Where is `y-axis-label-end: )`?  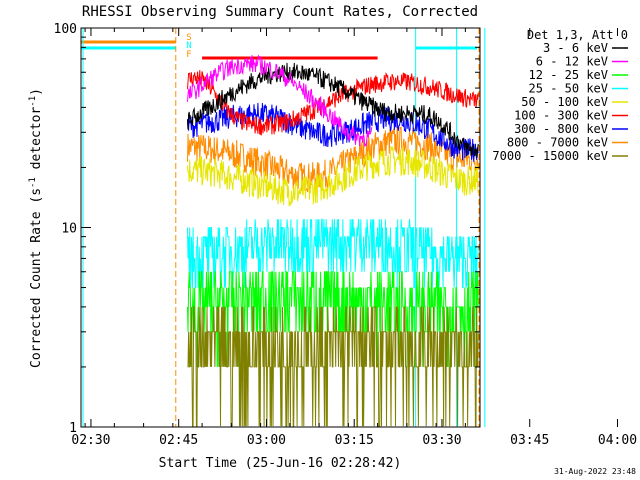 y-axis-label-end: ) is located at coordinates (36, 92).